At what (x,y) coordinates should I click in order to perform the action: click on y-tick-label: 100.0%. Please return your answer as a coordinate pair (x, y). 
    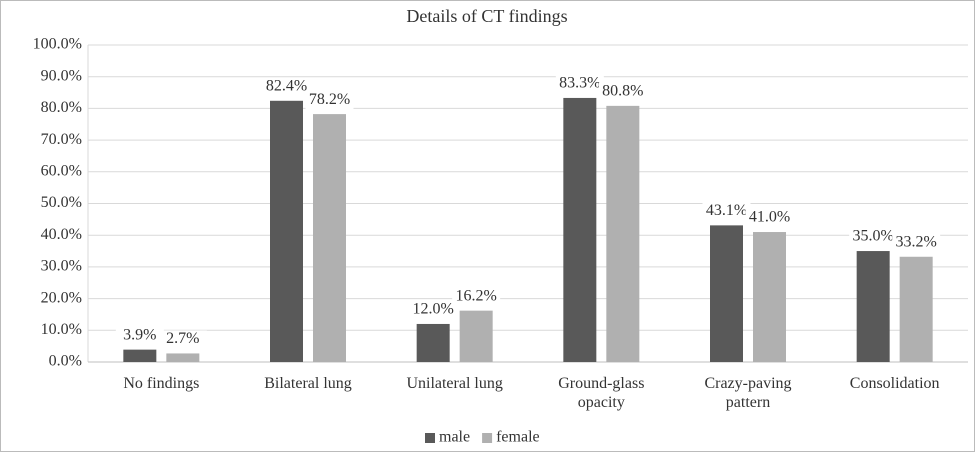
    Looking at the image, I should click on (57, 44).